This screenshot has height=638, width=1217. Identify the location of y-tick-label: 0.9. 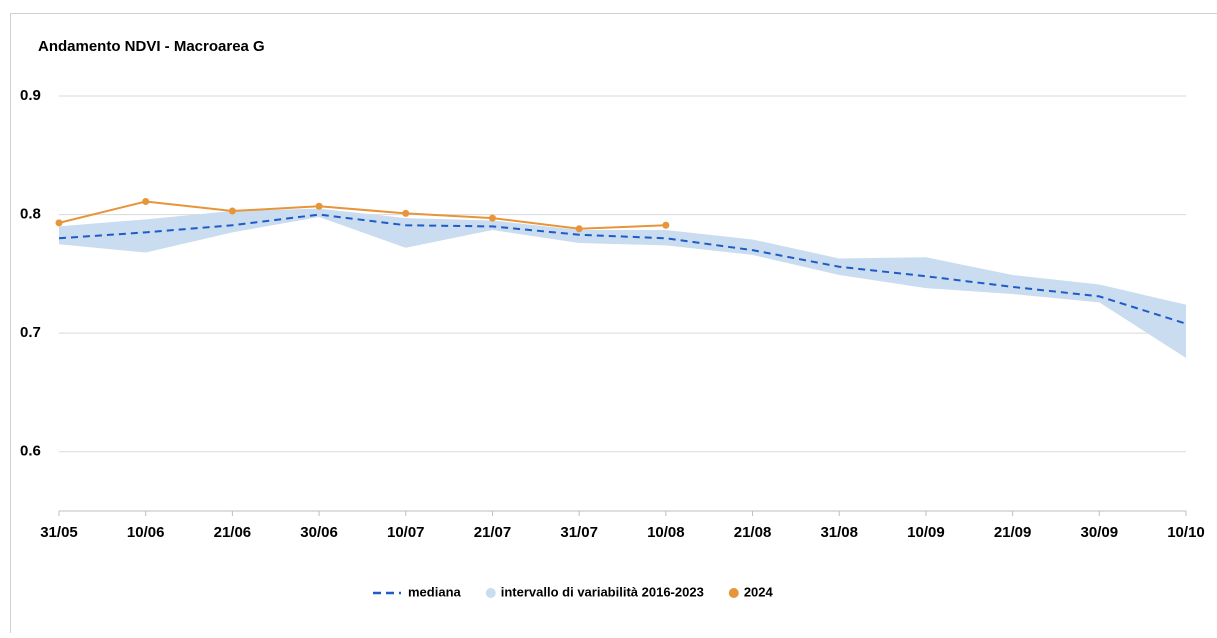
(30, 95).